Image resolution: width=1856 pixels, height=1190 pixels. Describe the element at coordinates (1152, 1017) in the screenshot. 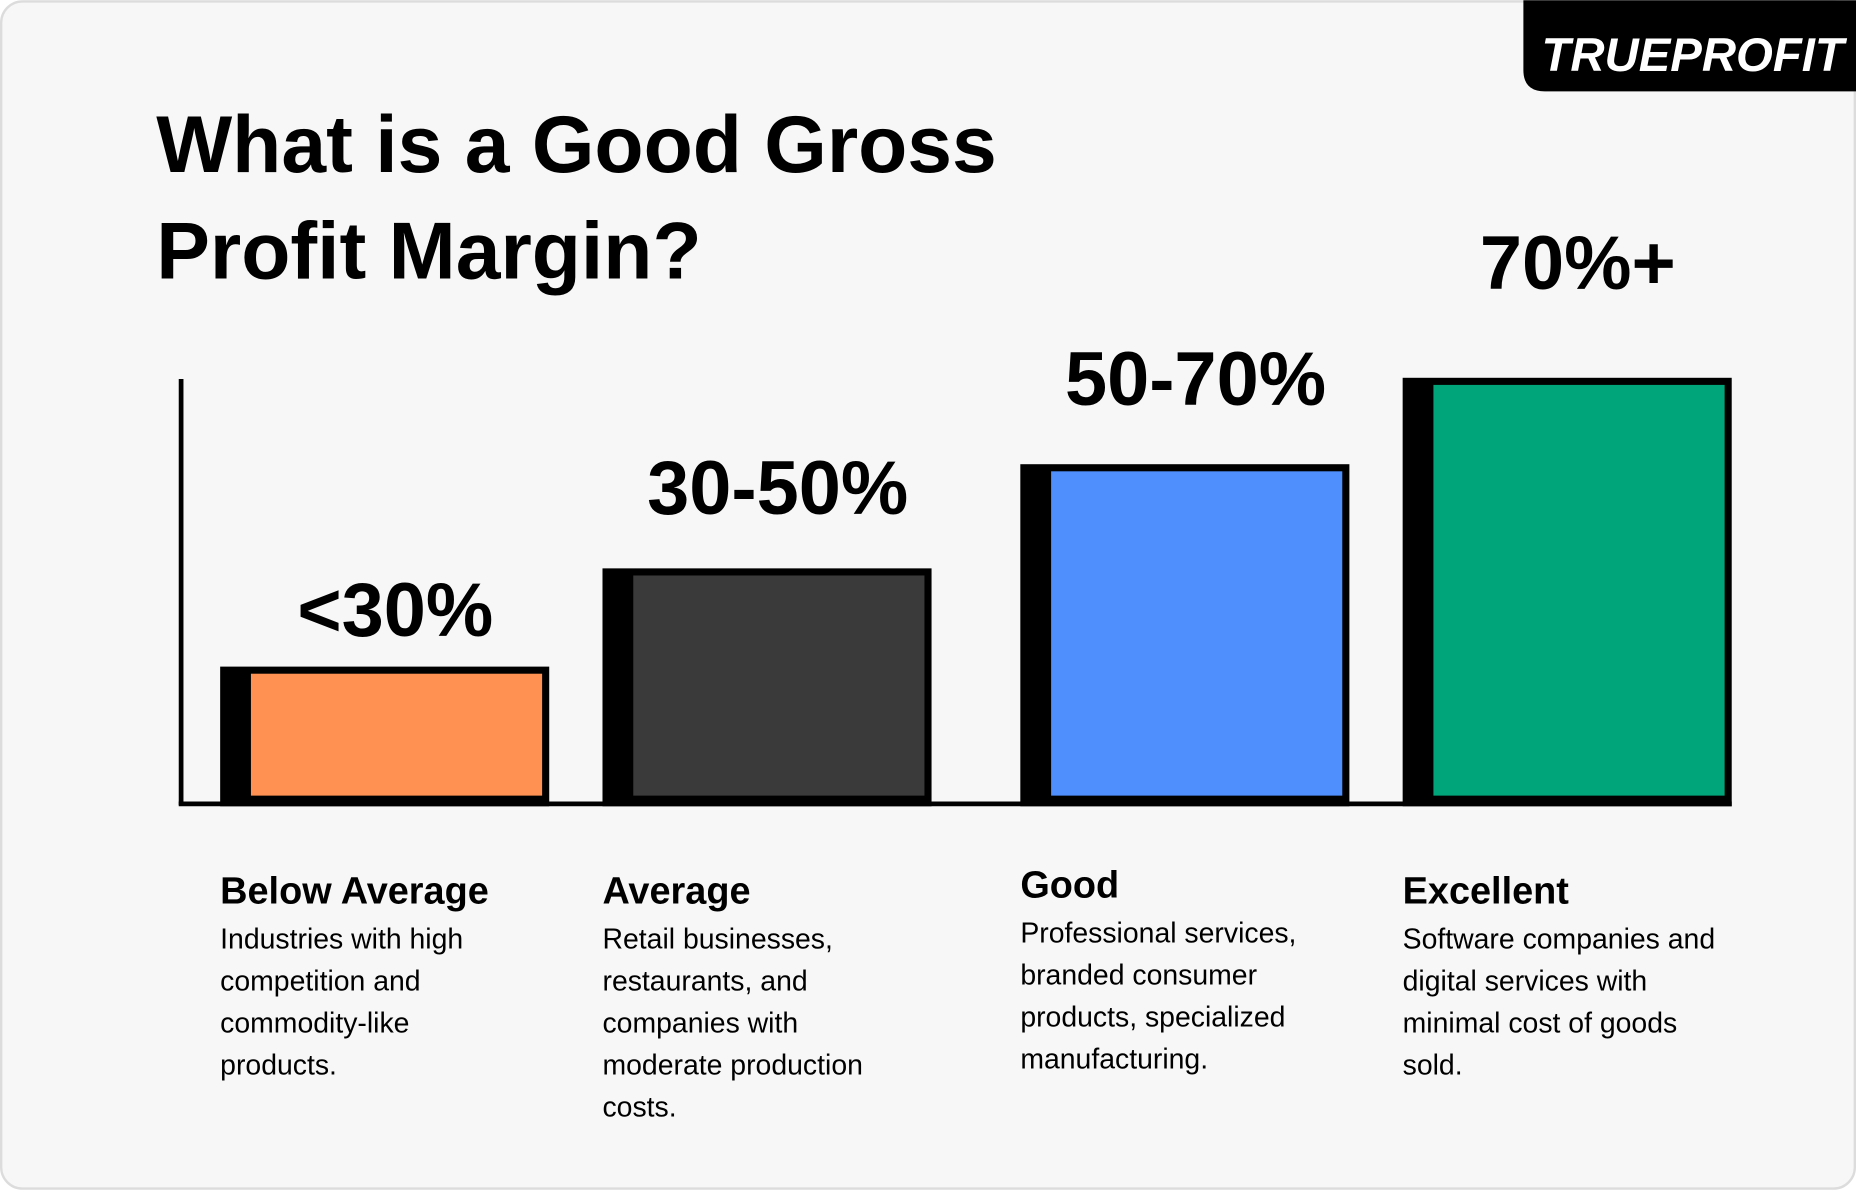

I see `tier-description: products, specialized` at that location.